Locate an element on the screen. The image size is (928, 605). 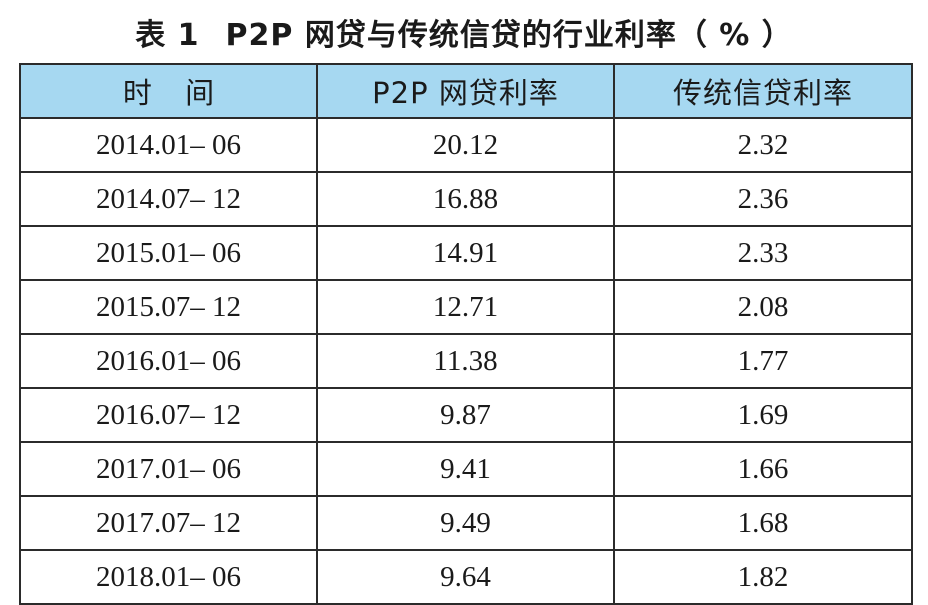
p2p-rate-cell: 9.64 is located at coordinates (465, 577).